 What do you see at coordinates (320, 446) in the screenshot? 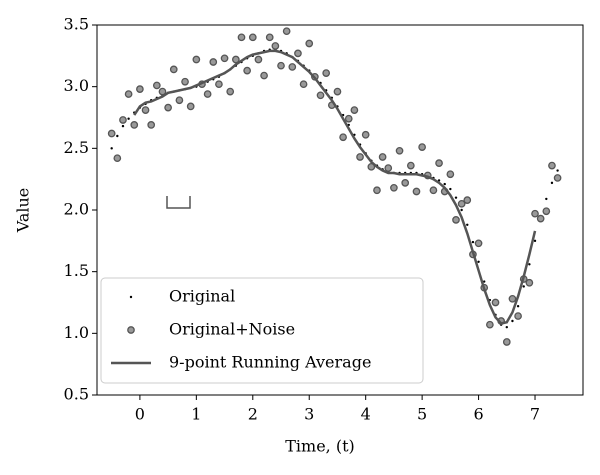
I see `x-axis-label: Time, (t)` at bounding box center [320, 446].